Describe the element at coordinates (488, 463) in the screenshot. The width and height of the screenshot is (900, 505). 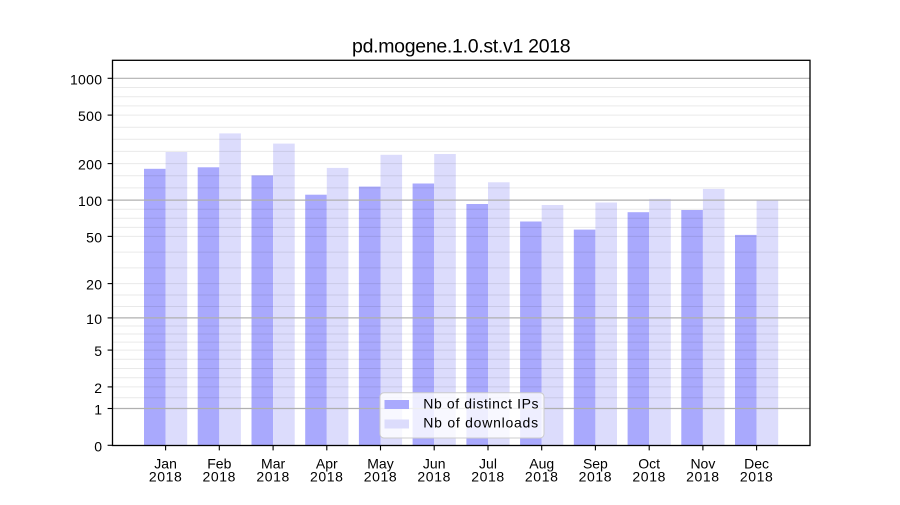
I see `svg-text: Jul` at that location.